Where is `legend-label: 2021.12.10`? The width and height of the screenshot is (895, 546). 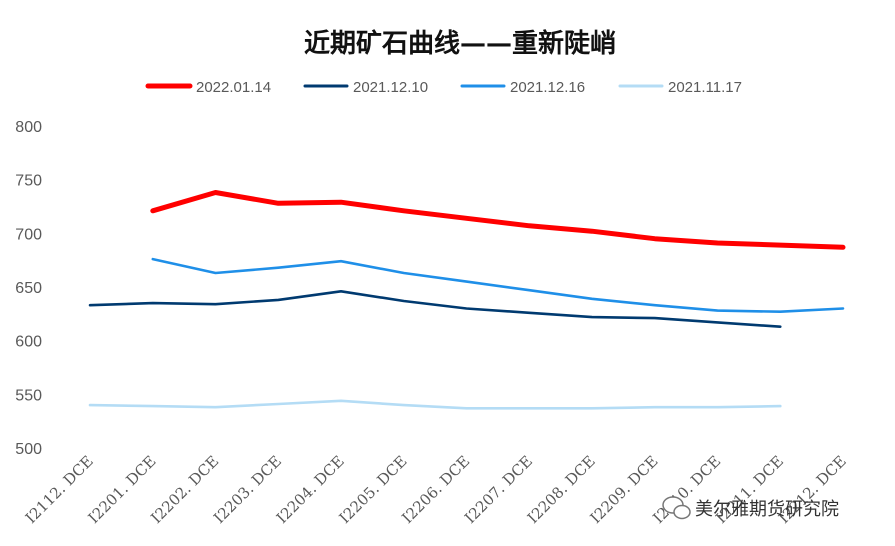 legend-label: 2021.12.10 is located at coordinates (390, 87).